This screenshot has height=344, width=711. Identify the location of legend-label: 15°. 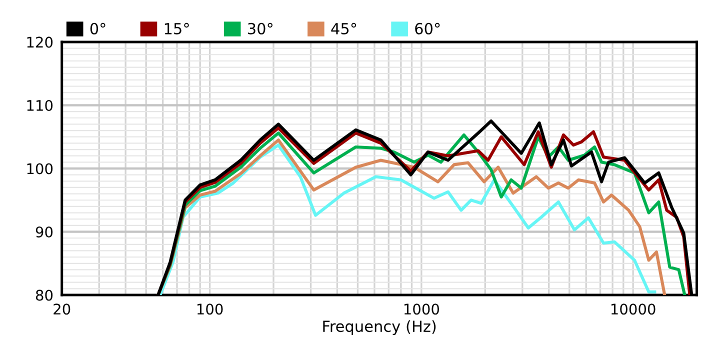
(176, 28).